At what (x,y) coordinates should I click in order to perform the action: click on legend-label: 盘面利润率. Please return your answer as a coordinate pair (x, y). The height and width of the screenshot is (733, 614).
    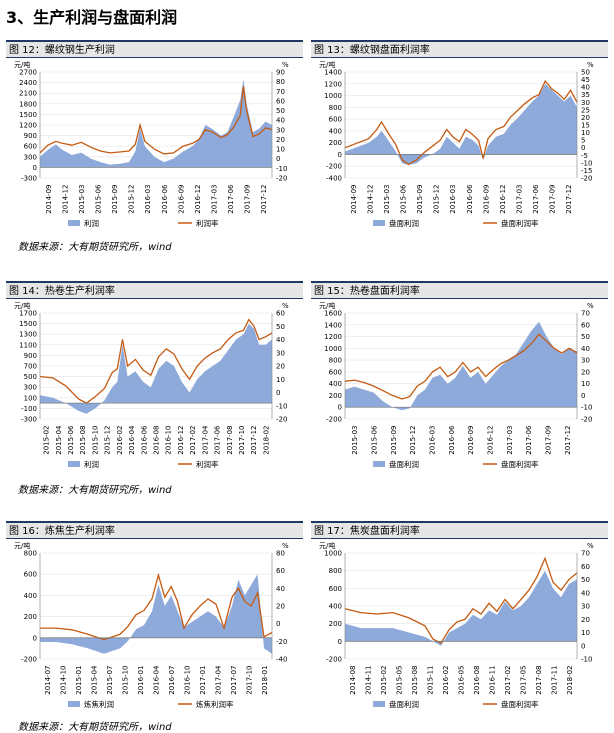
    Looking at the image, I should click on (520, 223).